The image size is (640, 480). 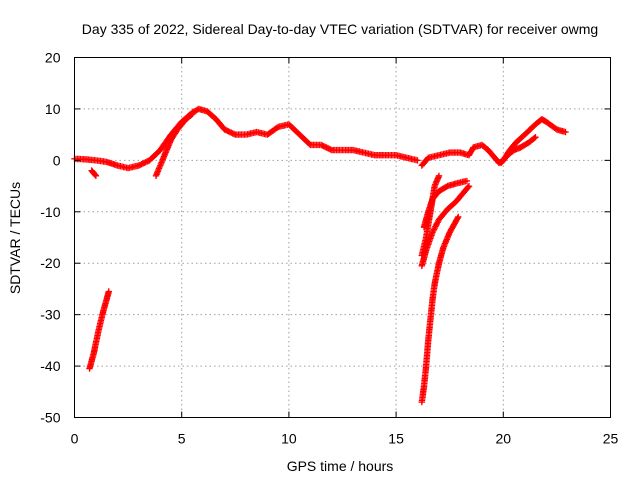 What do you see at coordinates (50, 315) in the screenshot?
I see `y-tick-label: -30` at bounding box center [50, 315].